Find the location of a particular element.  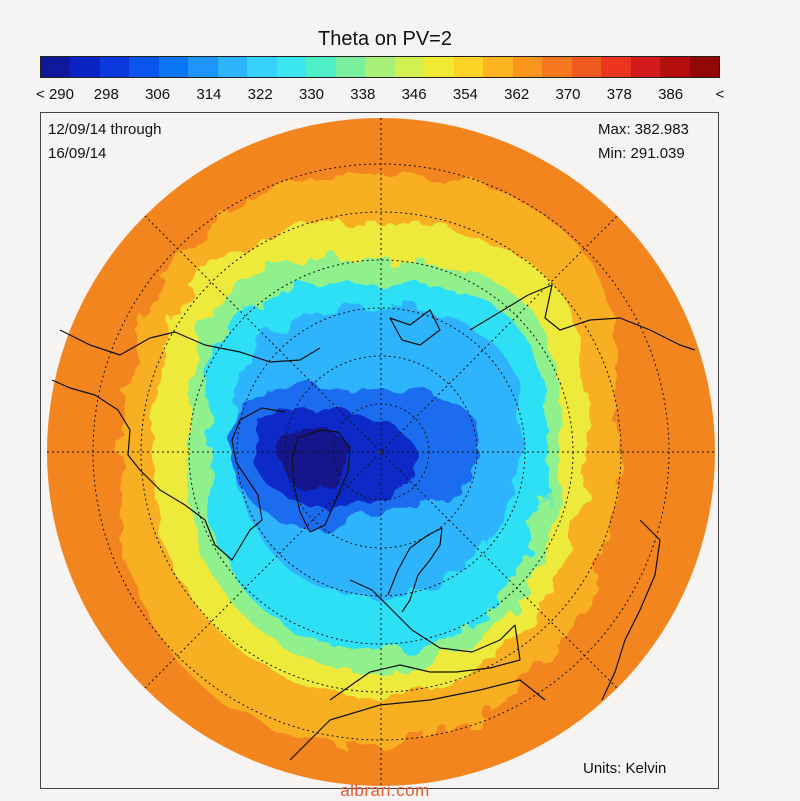

coast-east-asia is located at coordinates (631, 610).